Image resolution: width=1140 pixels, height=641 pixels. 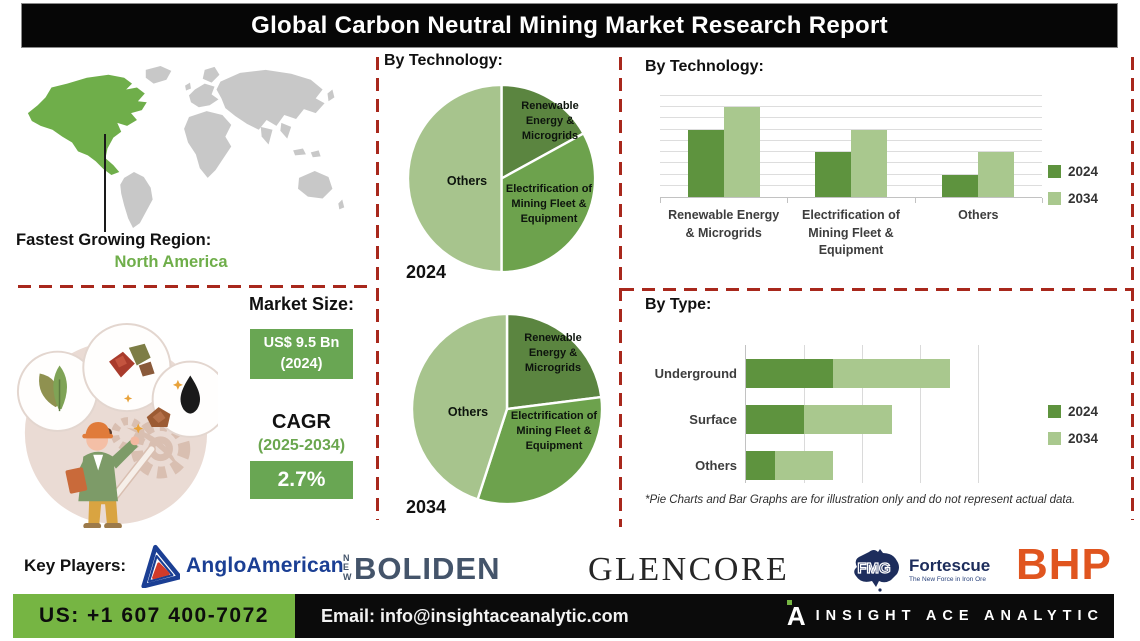 What do you see at coordinates (301, 445) in the screenshot?
I see `cagr-period: (2025-2034)` at bounding box center [301, 445].